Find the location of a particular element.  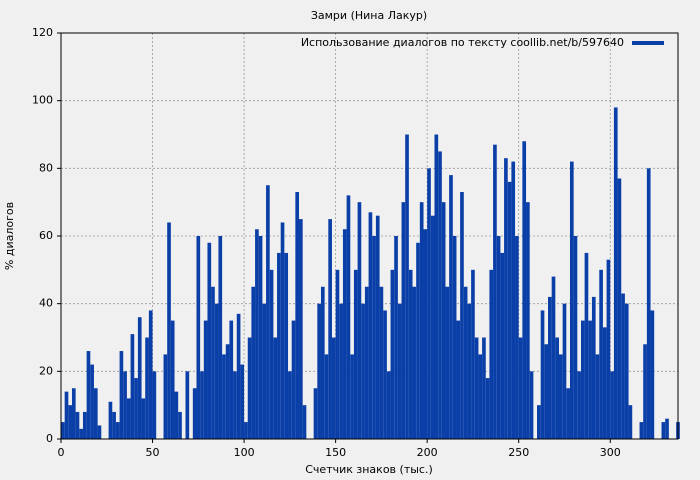

legend-swatch is located at coordinates (648, 43).